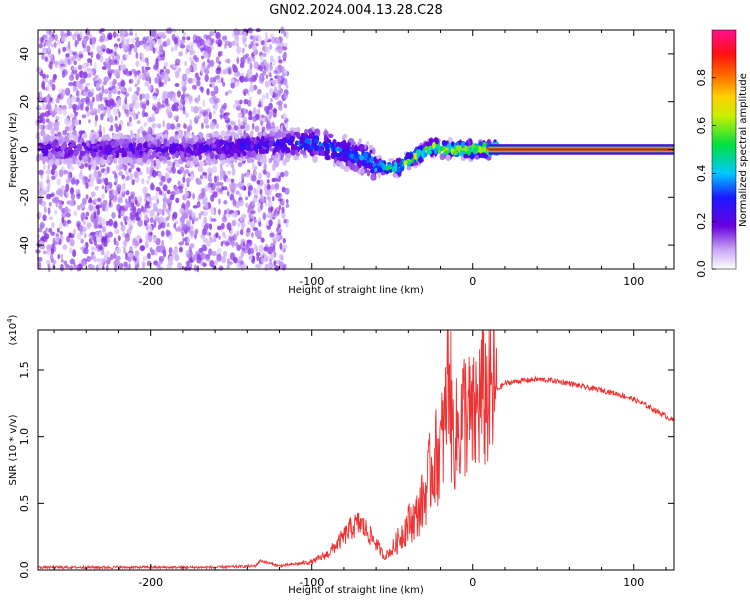 This screenshot has width=750, height=600. What do you see at coordinates (24, 197) in the screenshot?
I see `y-tick-label: -20` at bounding box center [24, 197].